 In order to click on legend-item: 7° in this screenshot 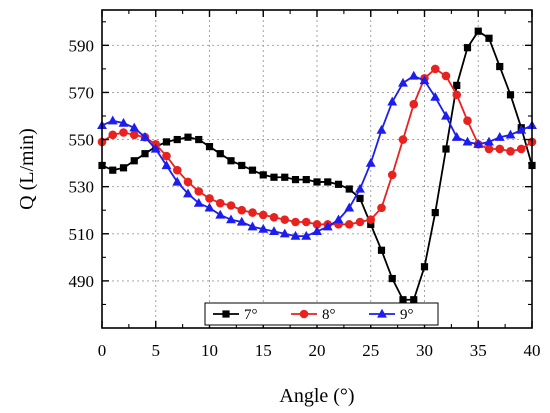, I will do `click(235, 315)`.